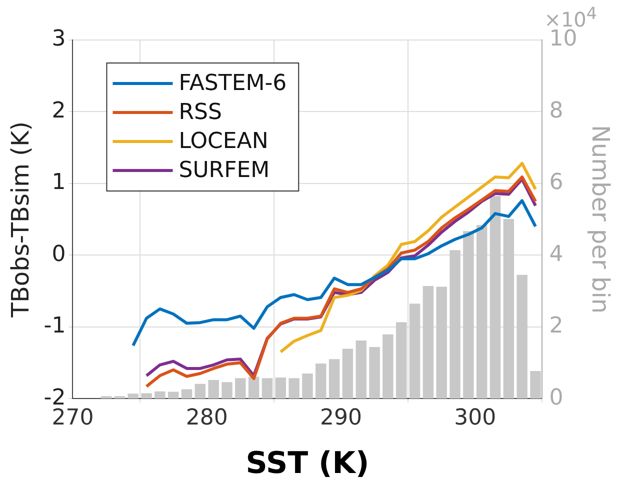 Image resolution: width=623 pixels, height=493 pixels. I want to click on y2-axis-title: Number per bin, so click(600, 219).